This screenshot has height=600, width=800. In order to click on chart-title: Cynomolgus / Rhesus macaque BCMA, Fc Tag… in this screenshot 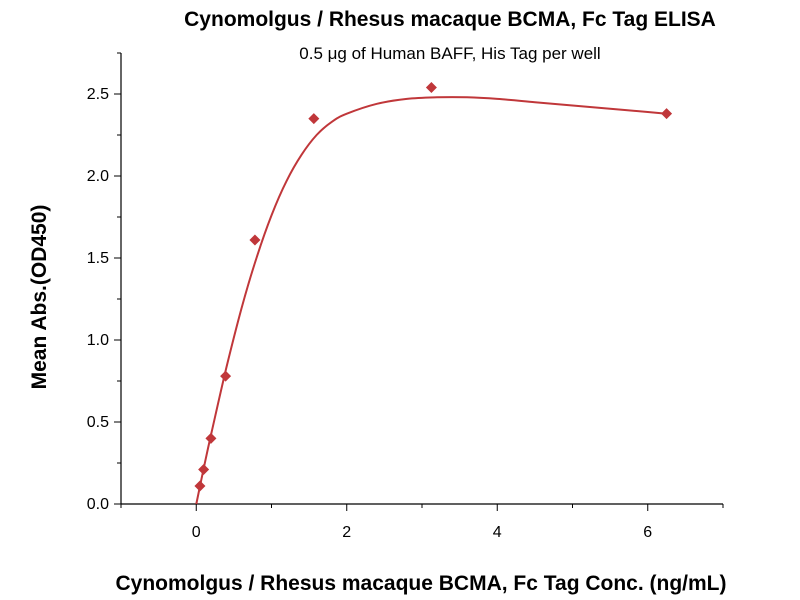, I will do `click(450, 19)`.